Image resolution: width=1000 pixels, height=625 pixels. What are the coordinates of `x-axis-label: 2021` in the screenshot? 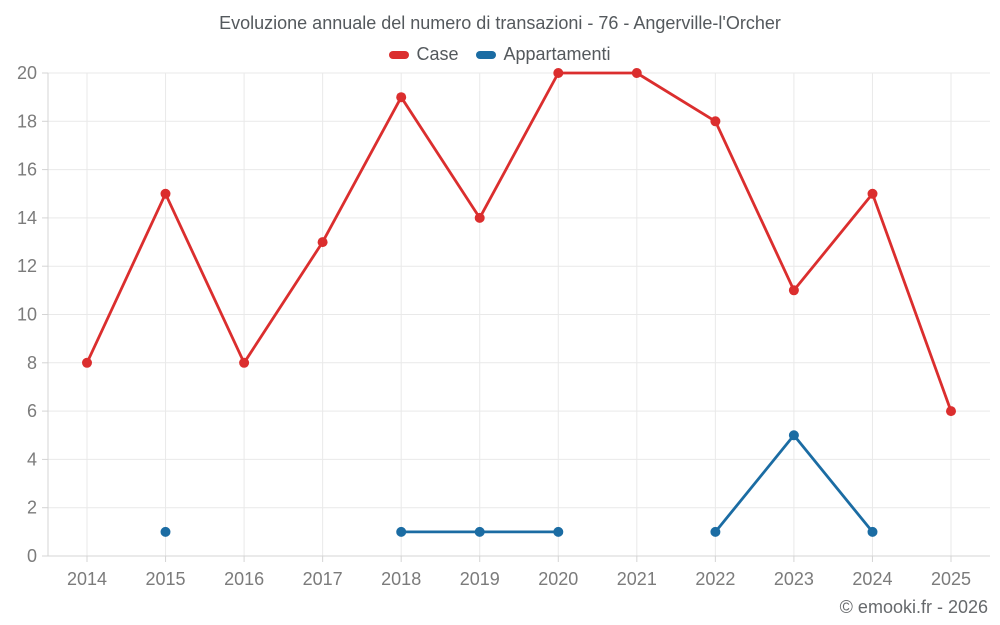 It's located at (637, 579).